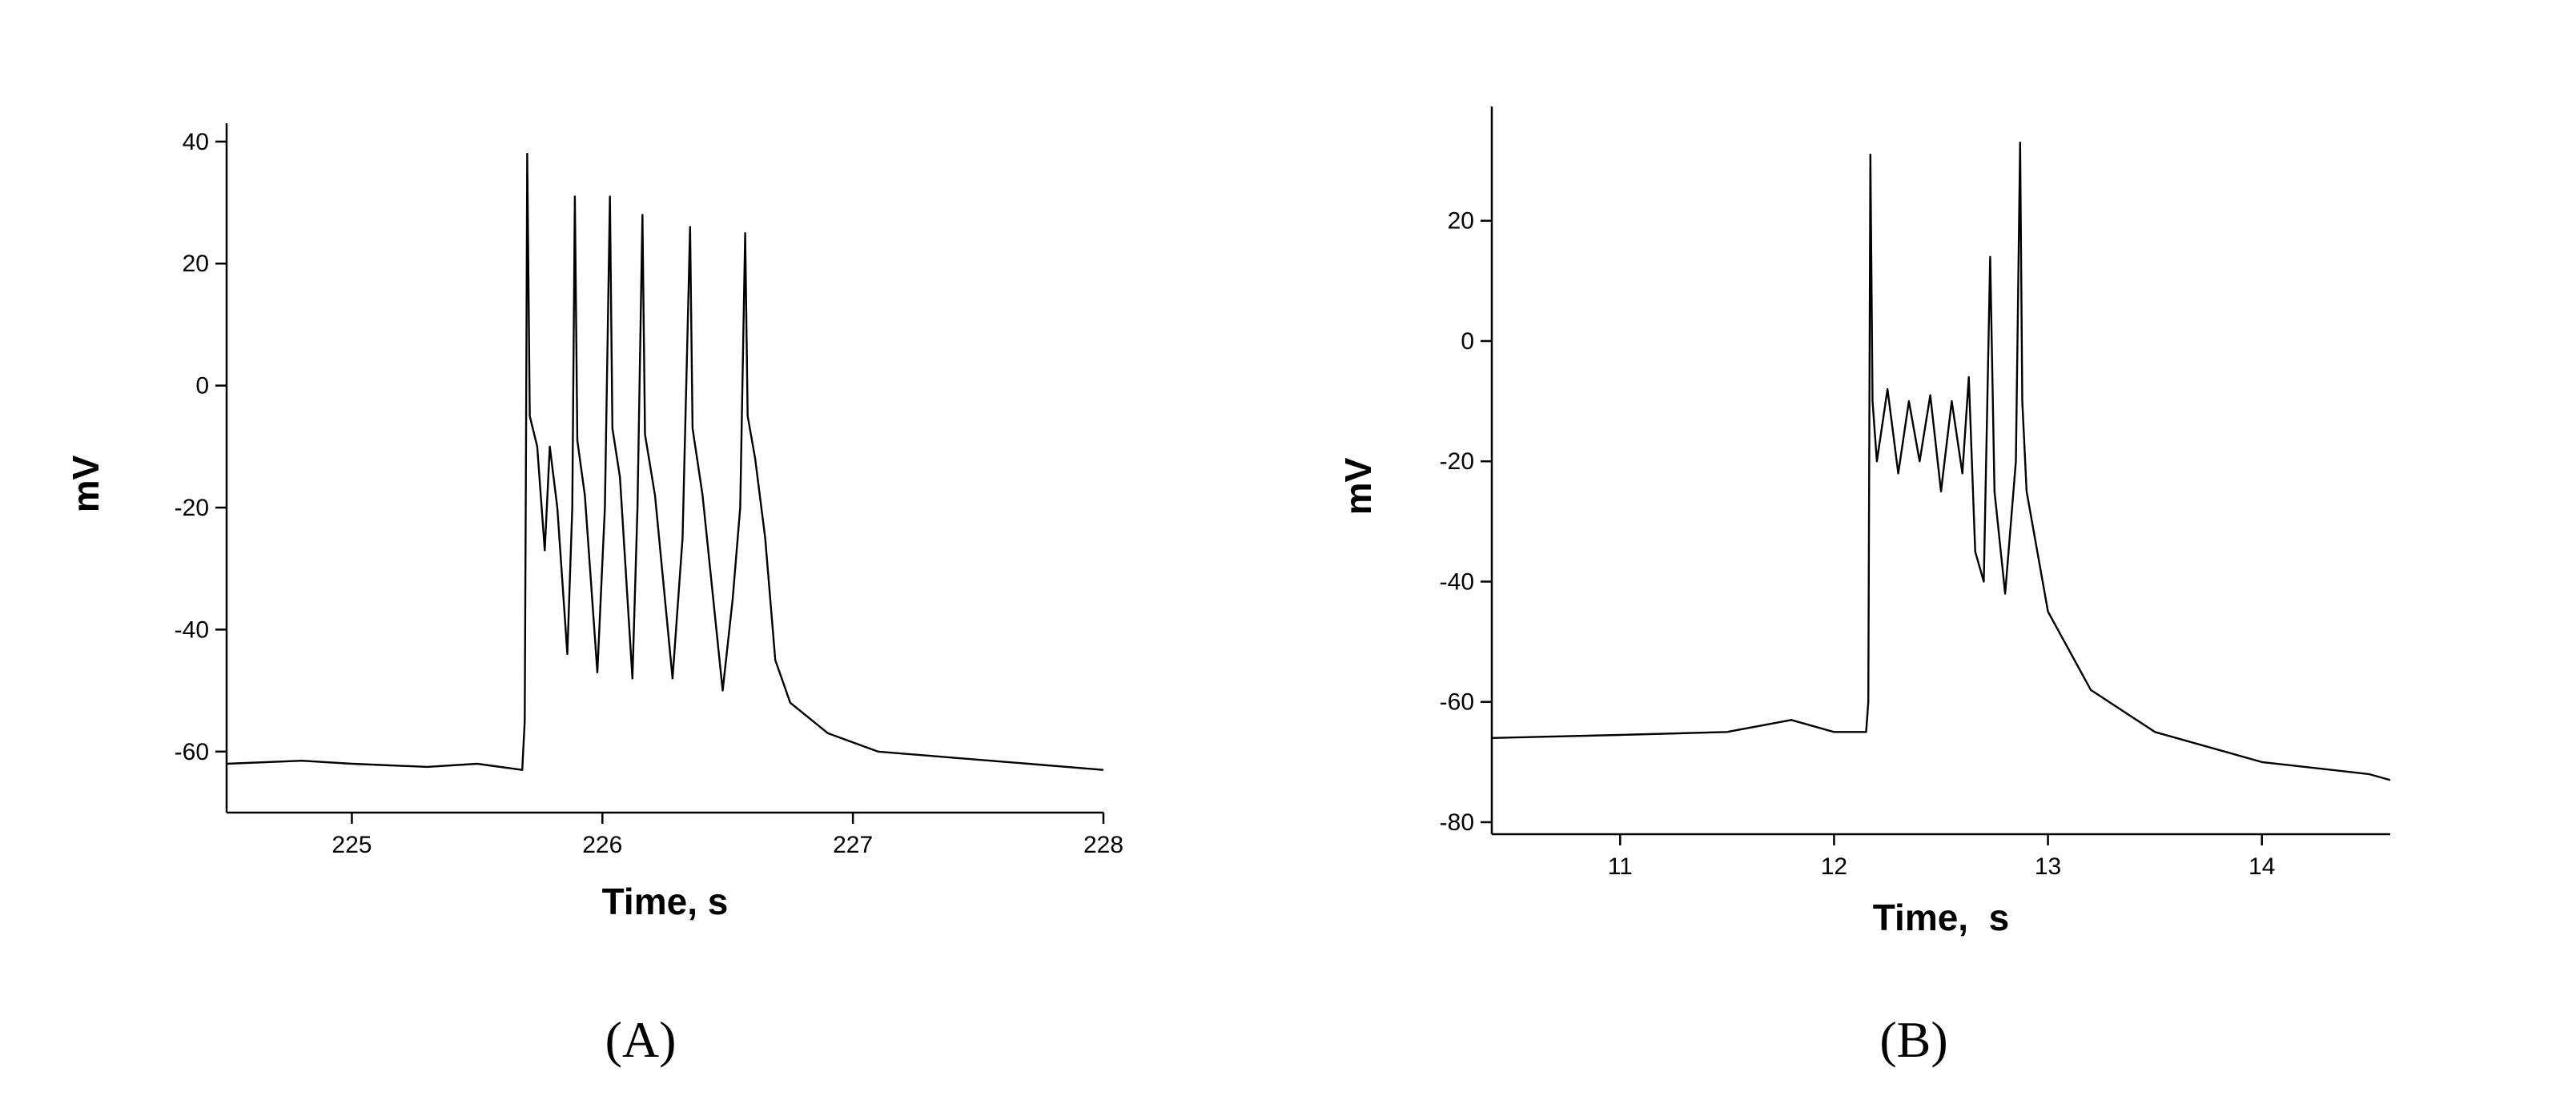 Image resolution: width=2576 pixels, height=1104 pixels. Describe the element at coordinates (2261, 867) in the screenshot. I see `x-tick-label: 14` at that location.